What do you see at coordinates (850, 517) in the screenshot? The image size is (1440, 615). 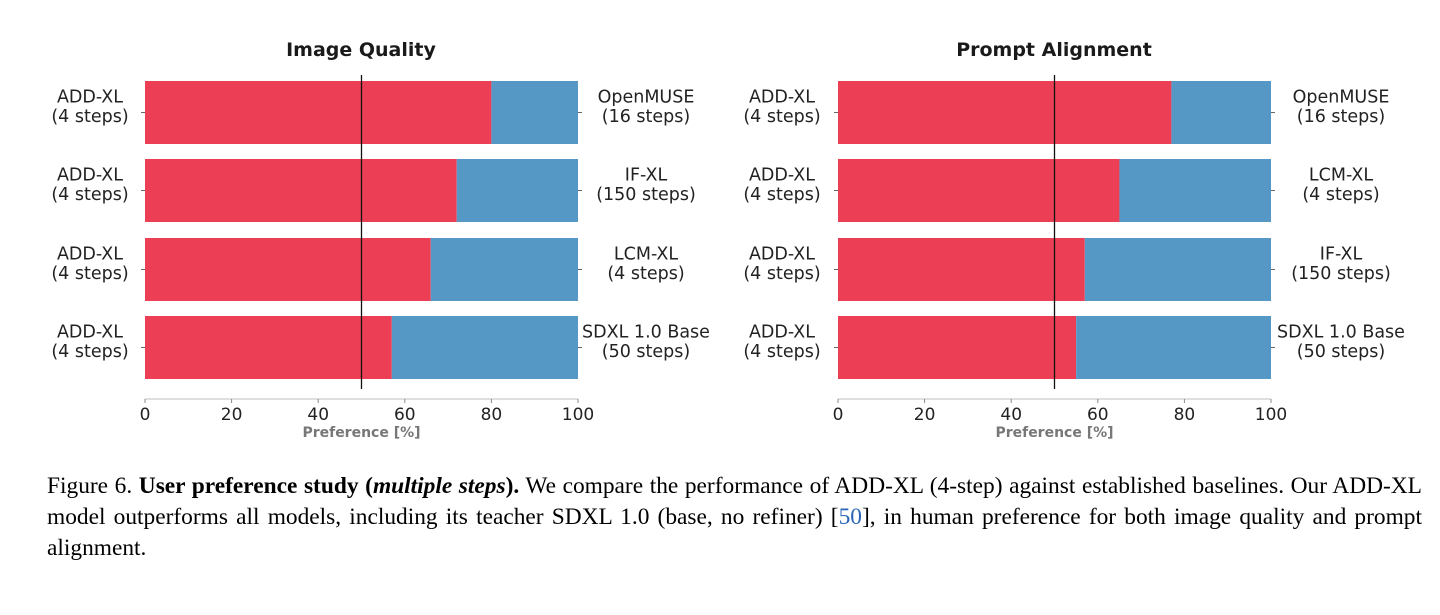 I see `citation-link: 50` at bounding box center [850, 517].